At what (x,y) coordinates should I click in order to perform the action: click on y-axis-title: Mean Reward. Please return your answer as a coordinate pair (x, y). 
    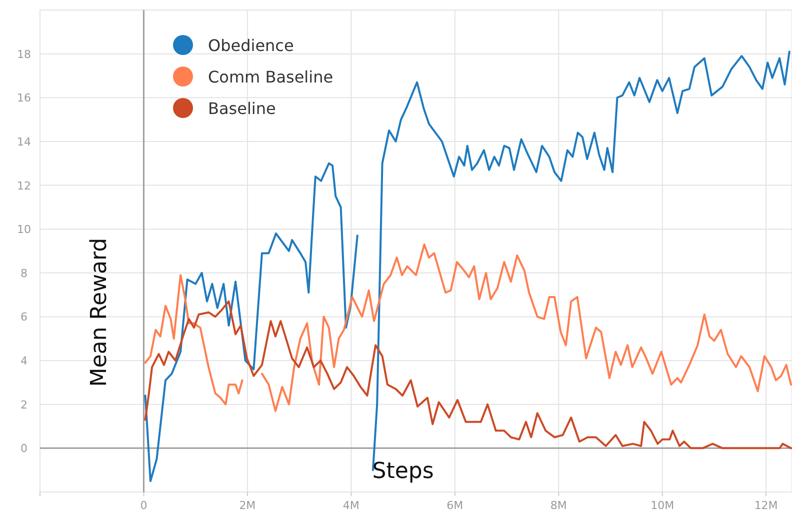
    Looking at the image, I should click on (99, 312).